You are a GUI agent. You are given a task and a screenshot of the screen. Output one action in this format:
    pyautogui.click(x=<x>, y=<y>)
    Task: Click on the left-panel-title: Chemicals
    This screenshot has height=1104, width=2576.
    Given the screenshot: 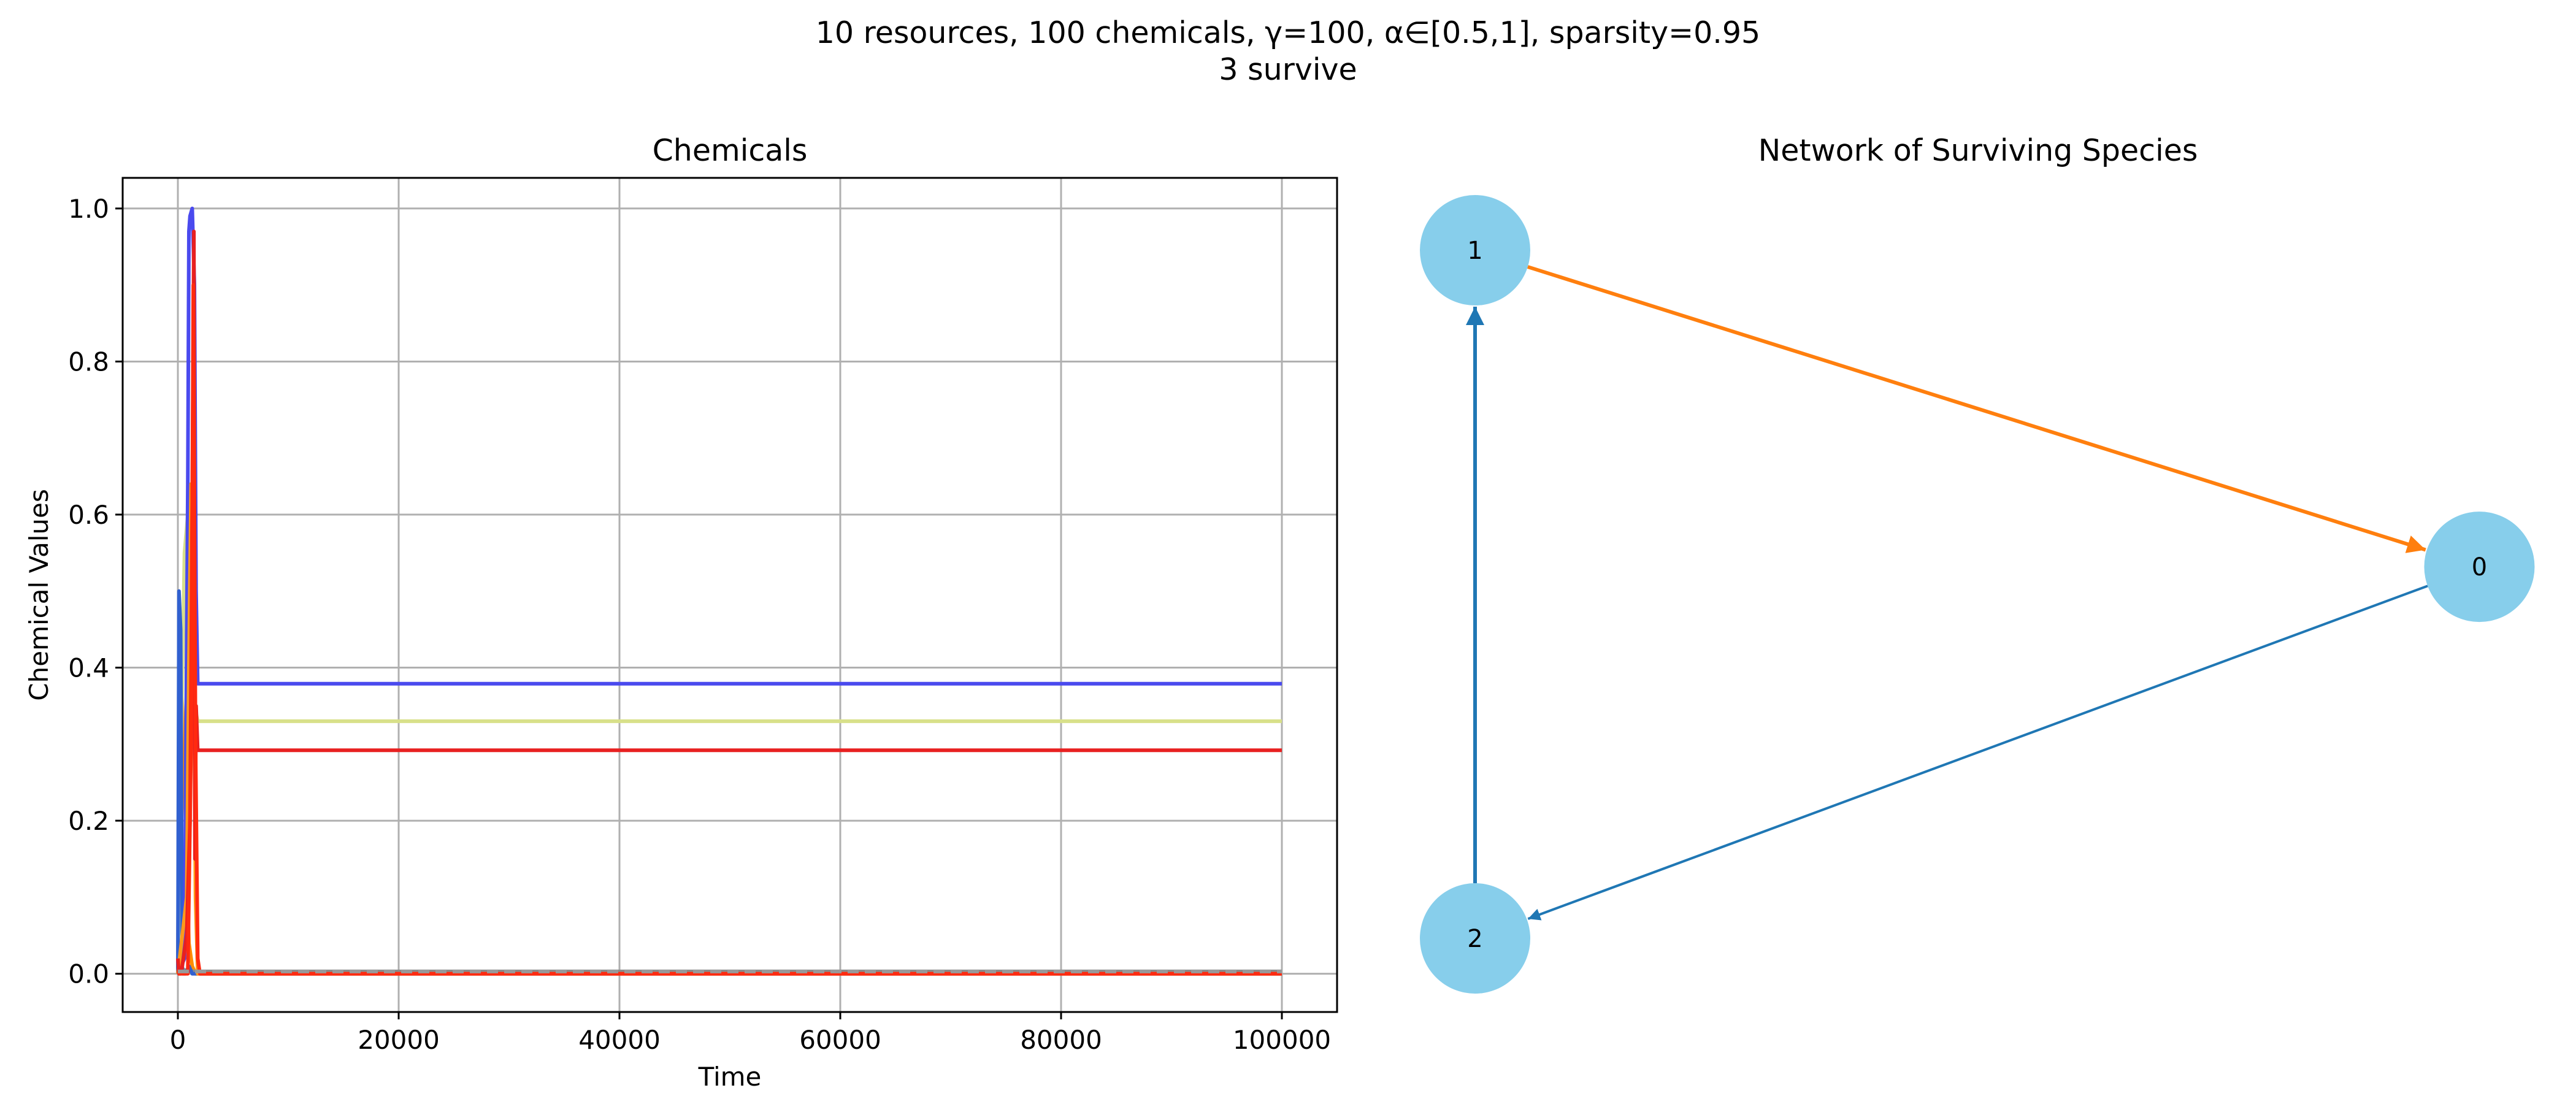 What is the action you would take?
    pyautogui.click(x=730, y=150)
    